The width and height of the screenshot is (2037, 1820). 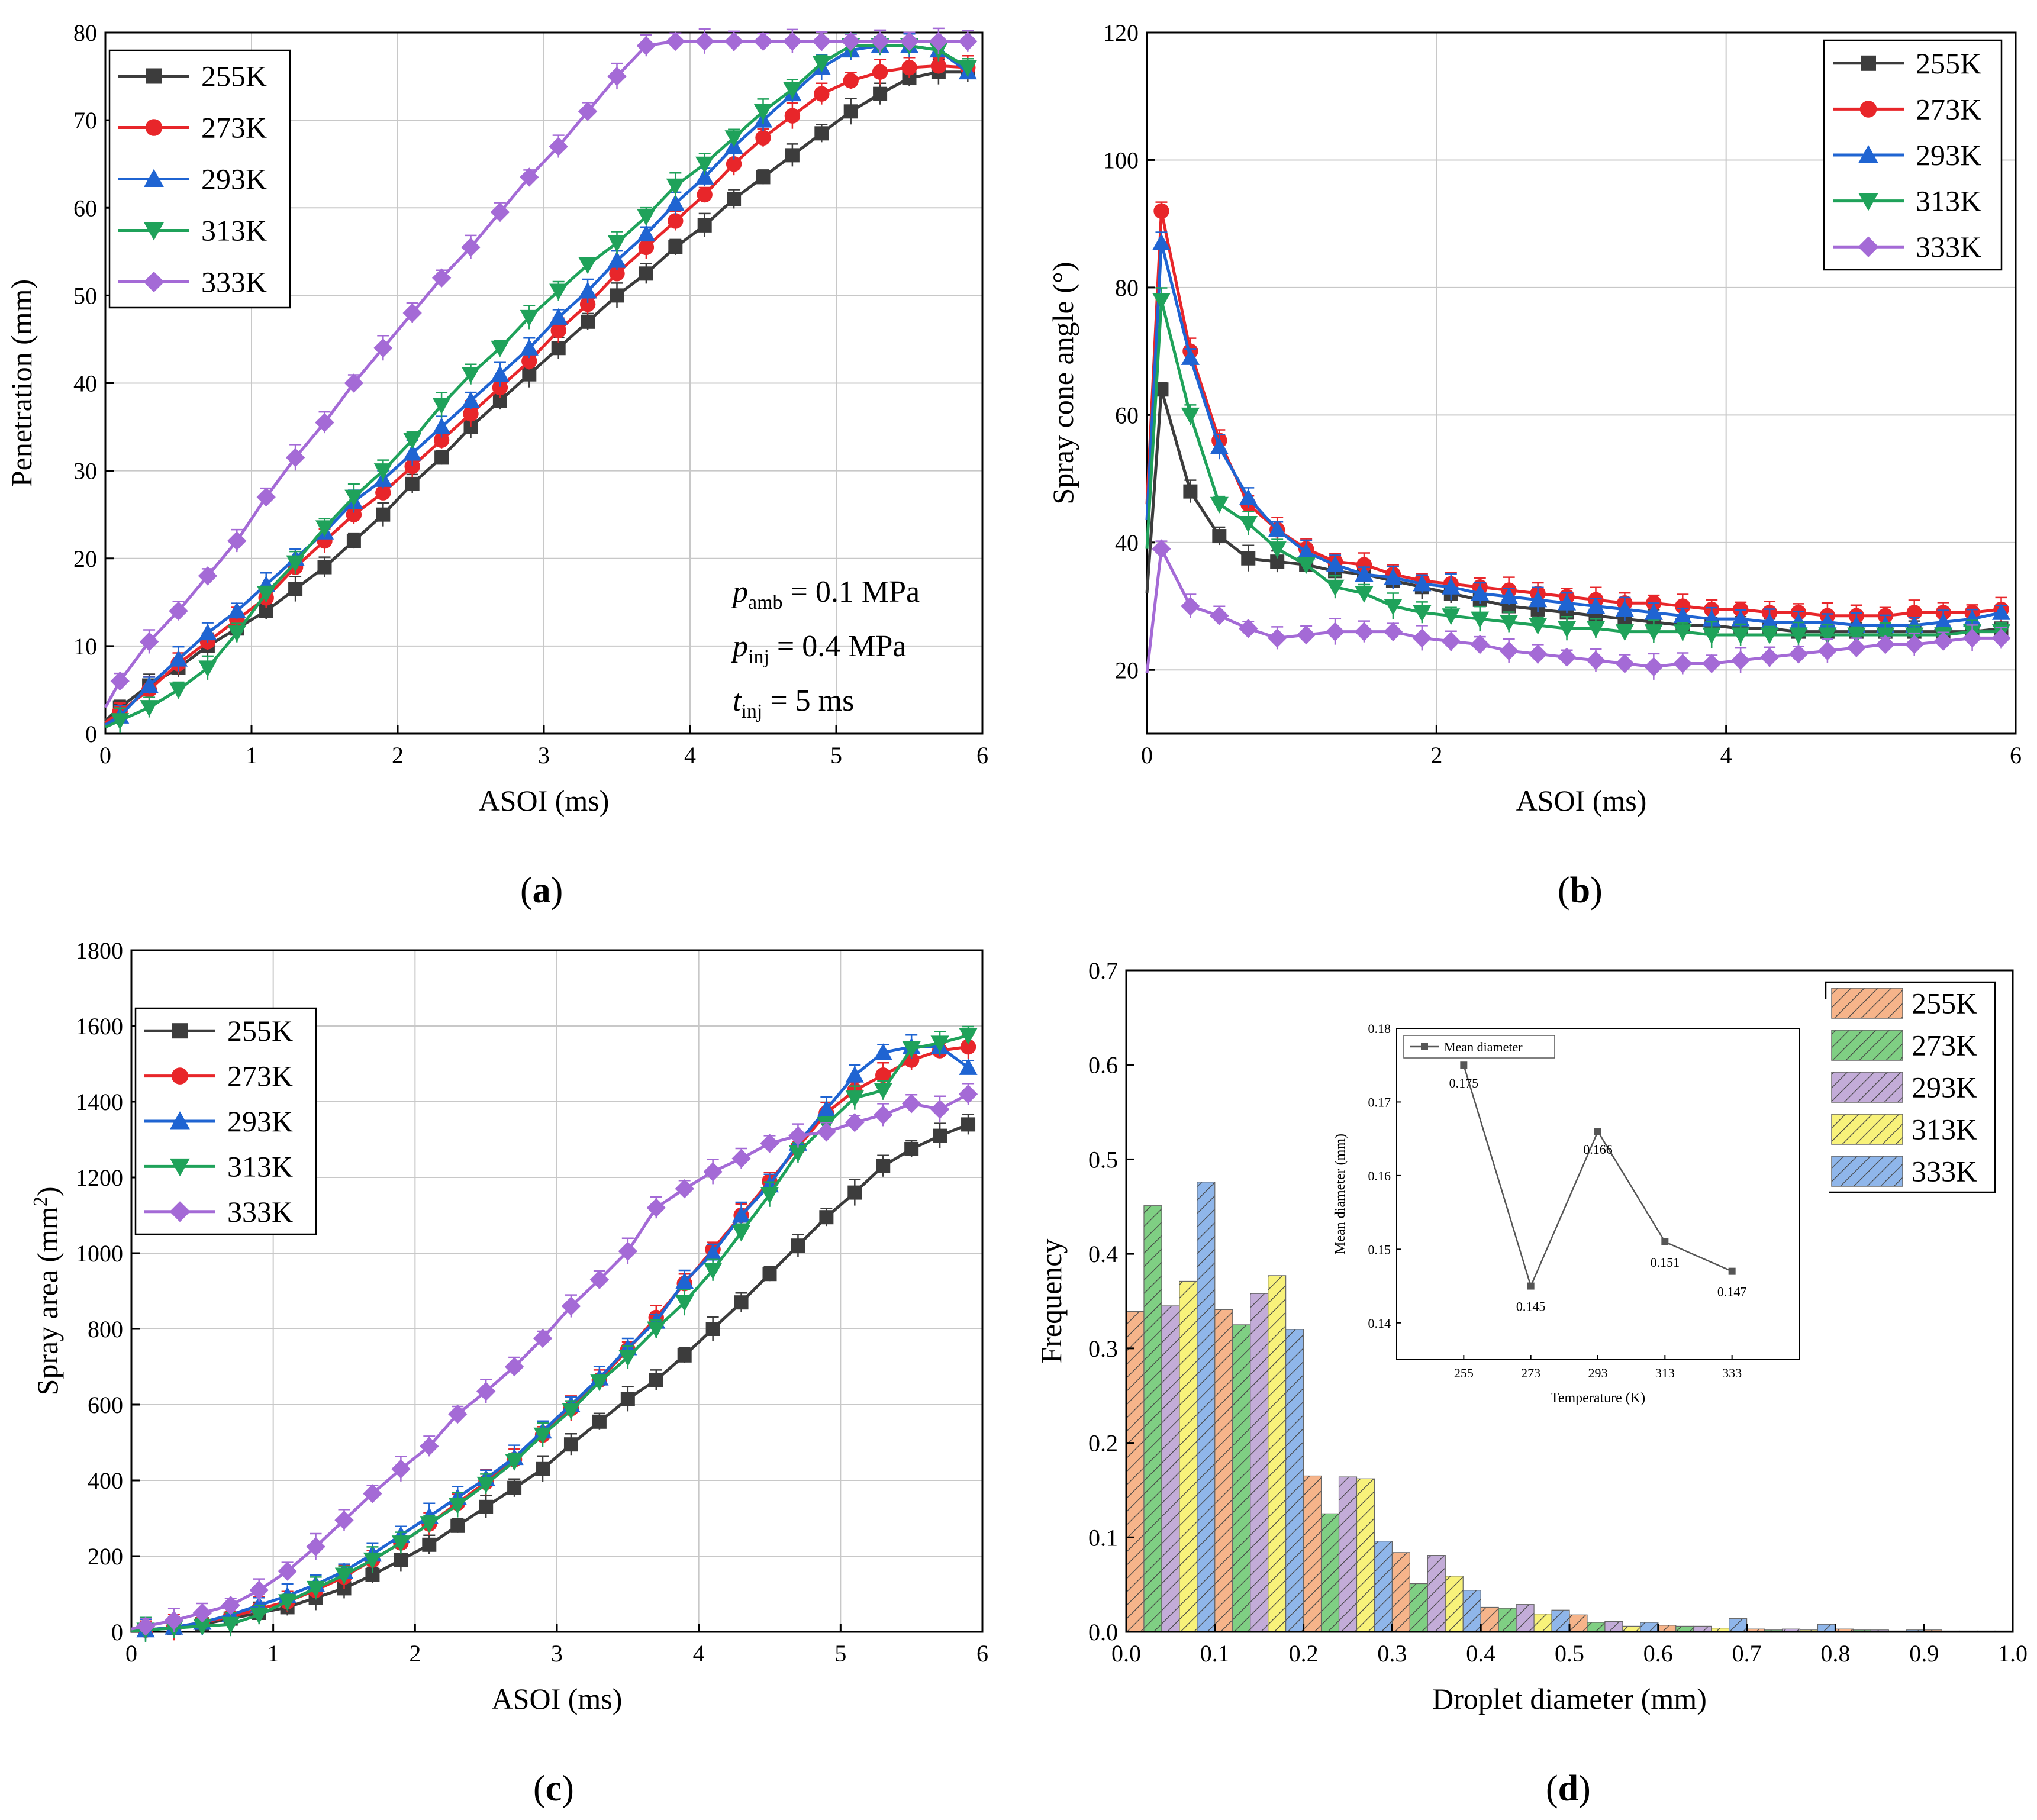 What do you see at coordinates (1868, 202) in the screenshot?
I see `b-legend-marker-313K` at bounding box center [1868, 202].